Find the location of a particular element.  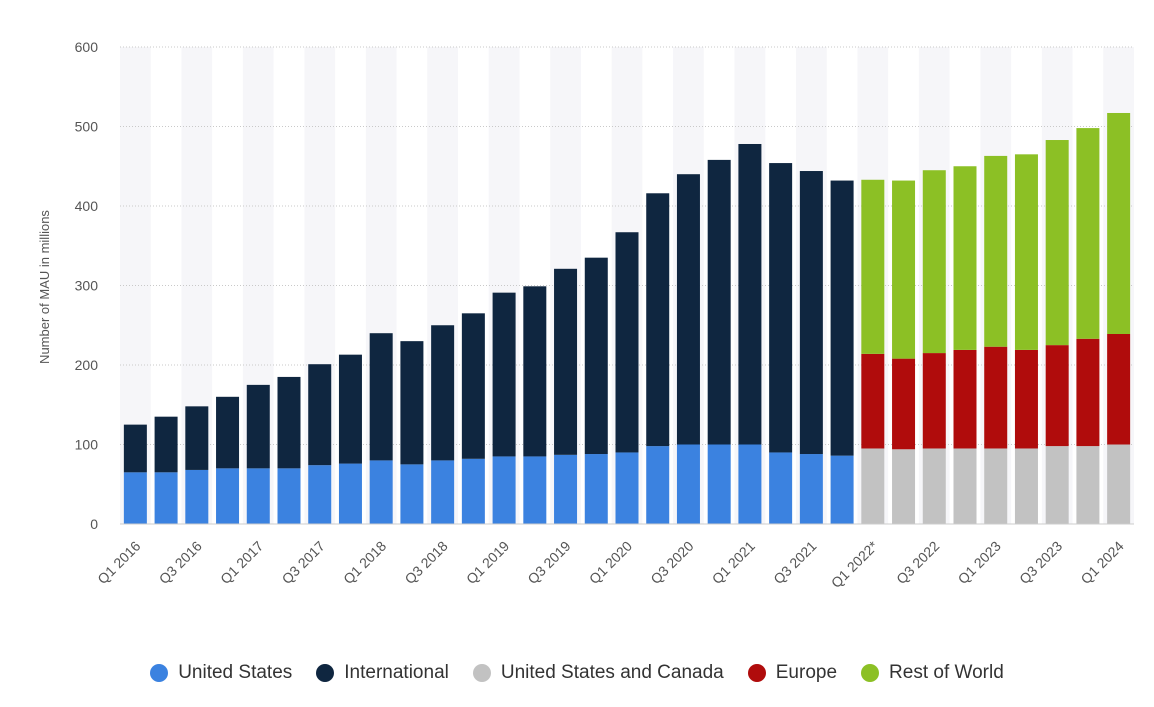

x-tick-label: Q3 2020 is located at coordinates (671, 562).